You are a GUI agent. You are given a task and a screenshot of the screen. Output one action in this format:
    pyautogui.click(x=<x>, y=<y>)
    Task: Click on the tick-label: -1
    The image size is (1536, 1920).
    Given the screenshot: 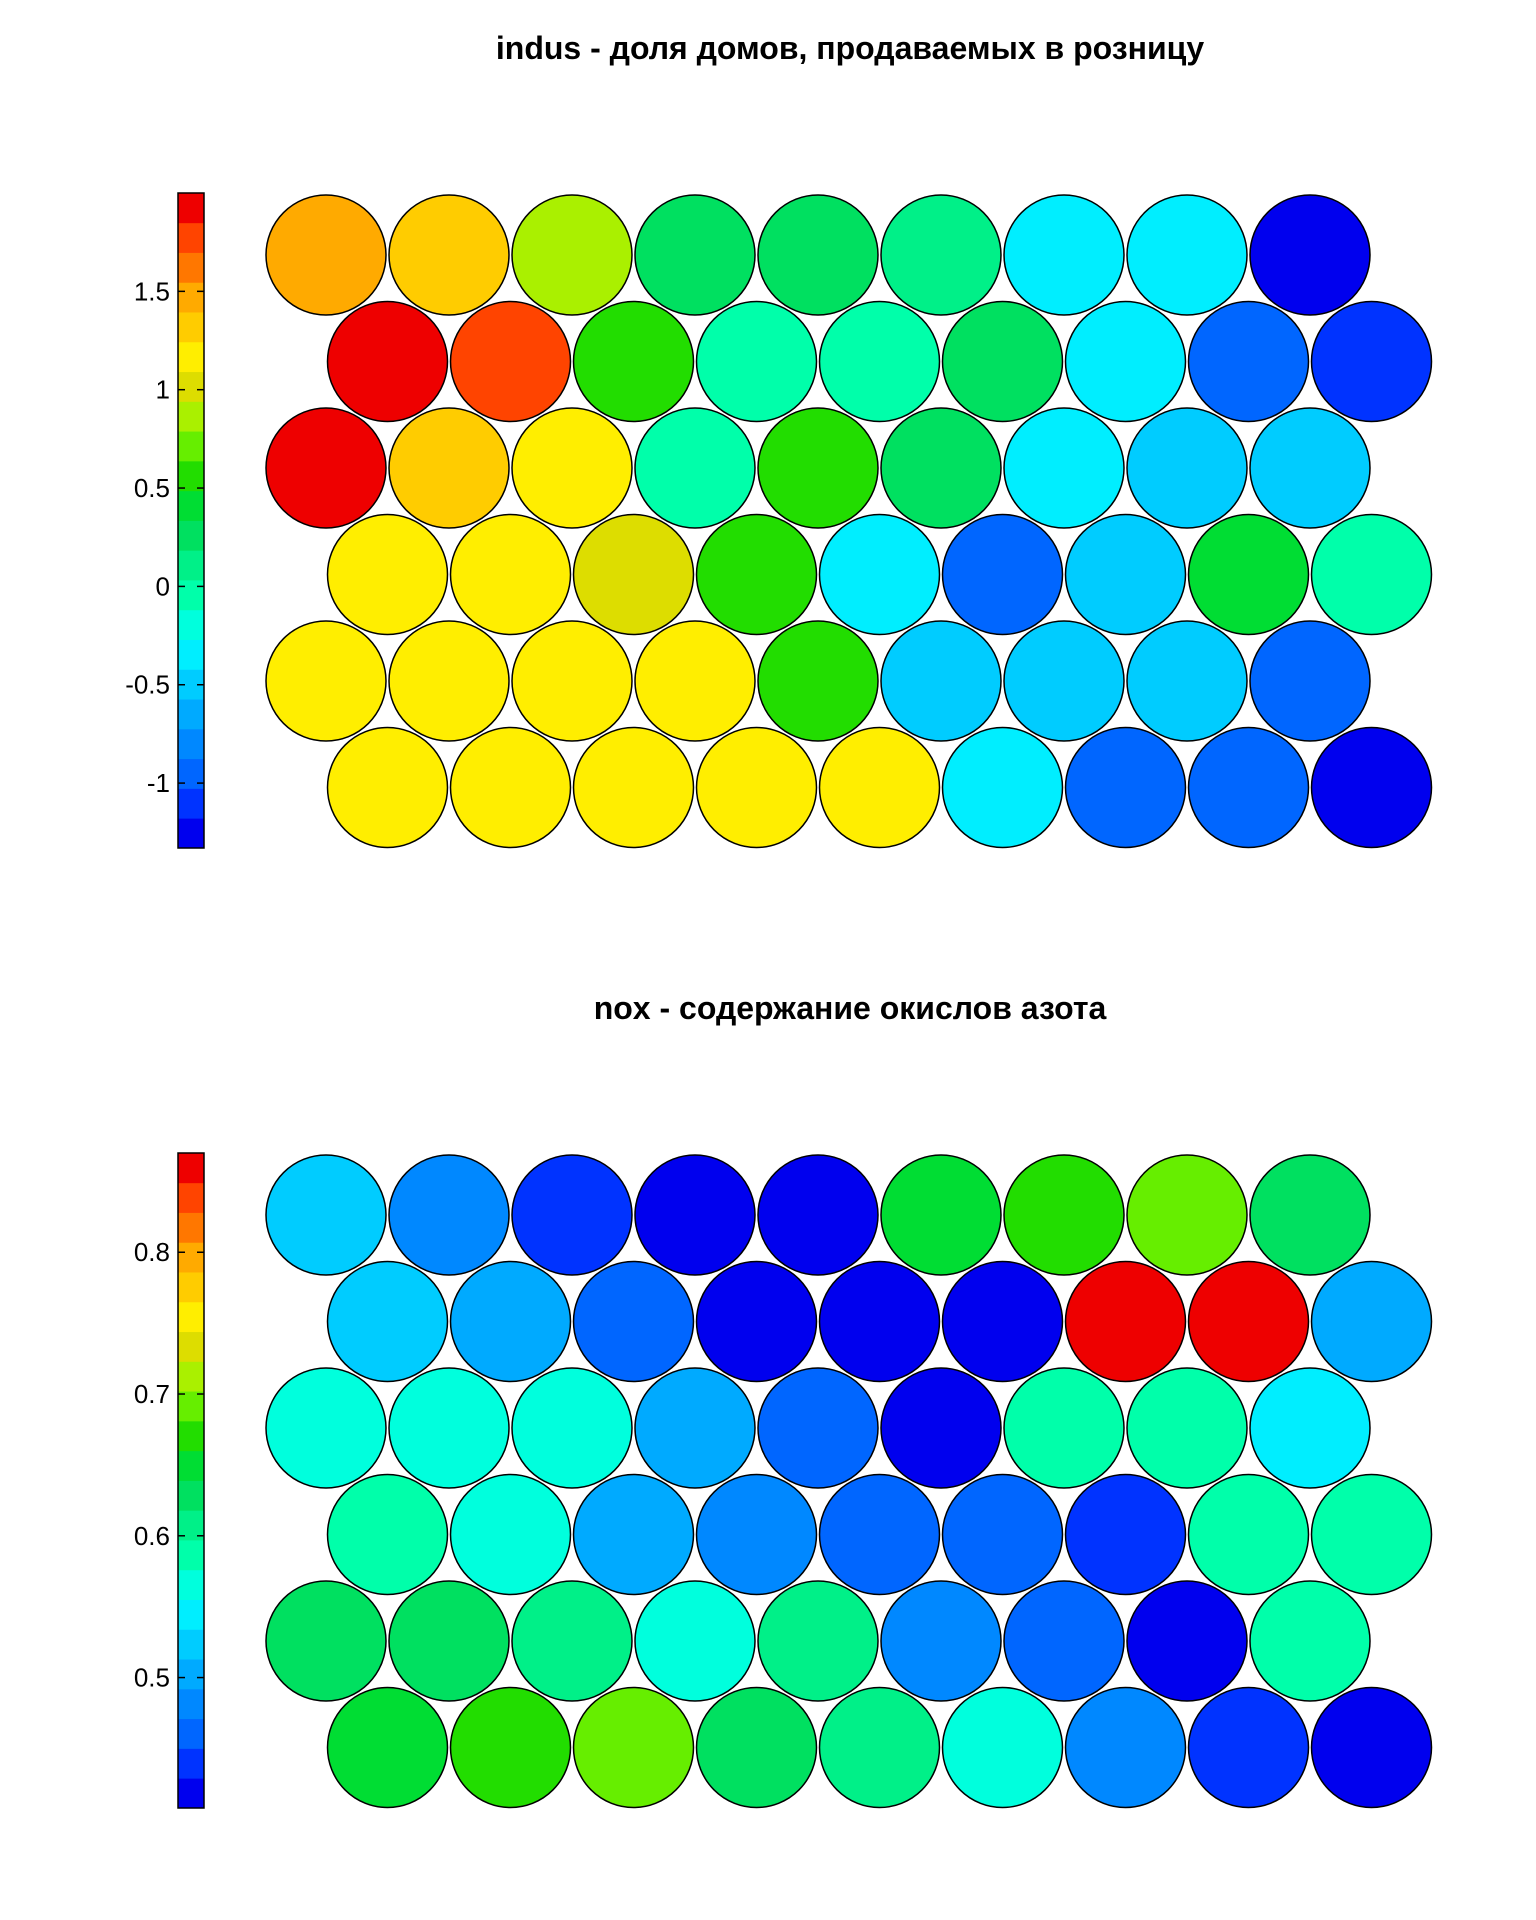 What is the action you would take?
    pyautogui.click(x=158, y=783)
    